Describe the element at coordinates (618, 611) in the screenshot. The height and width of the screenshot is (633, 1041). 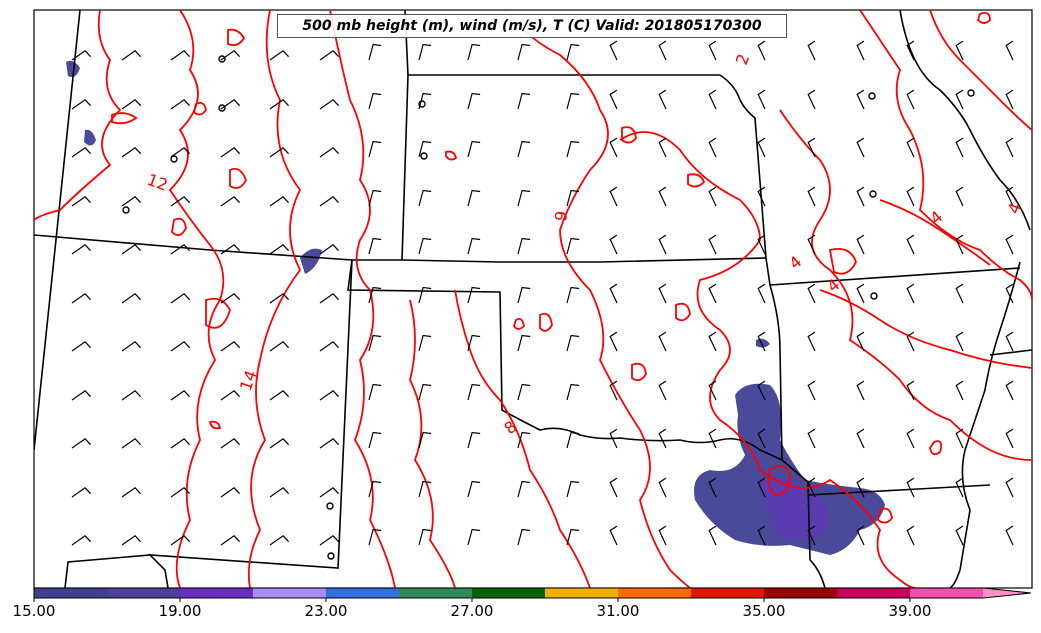
I see `colorbar-tick-label: 31.00` at that location.